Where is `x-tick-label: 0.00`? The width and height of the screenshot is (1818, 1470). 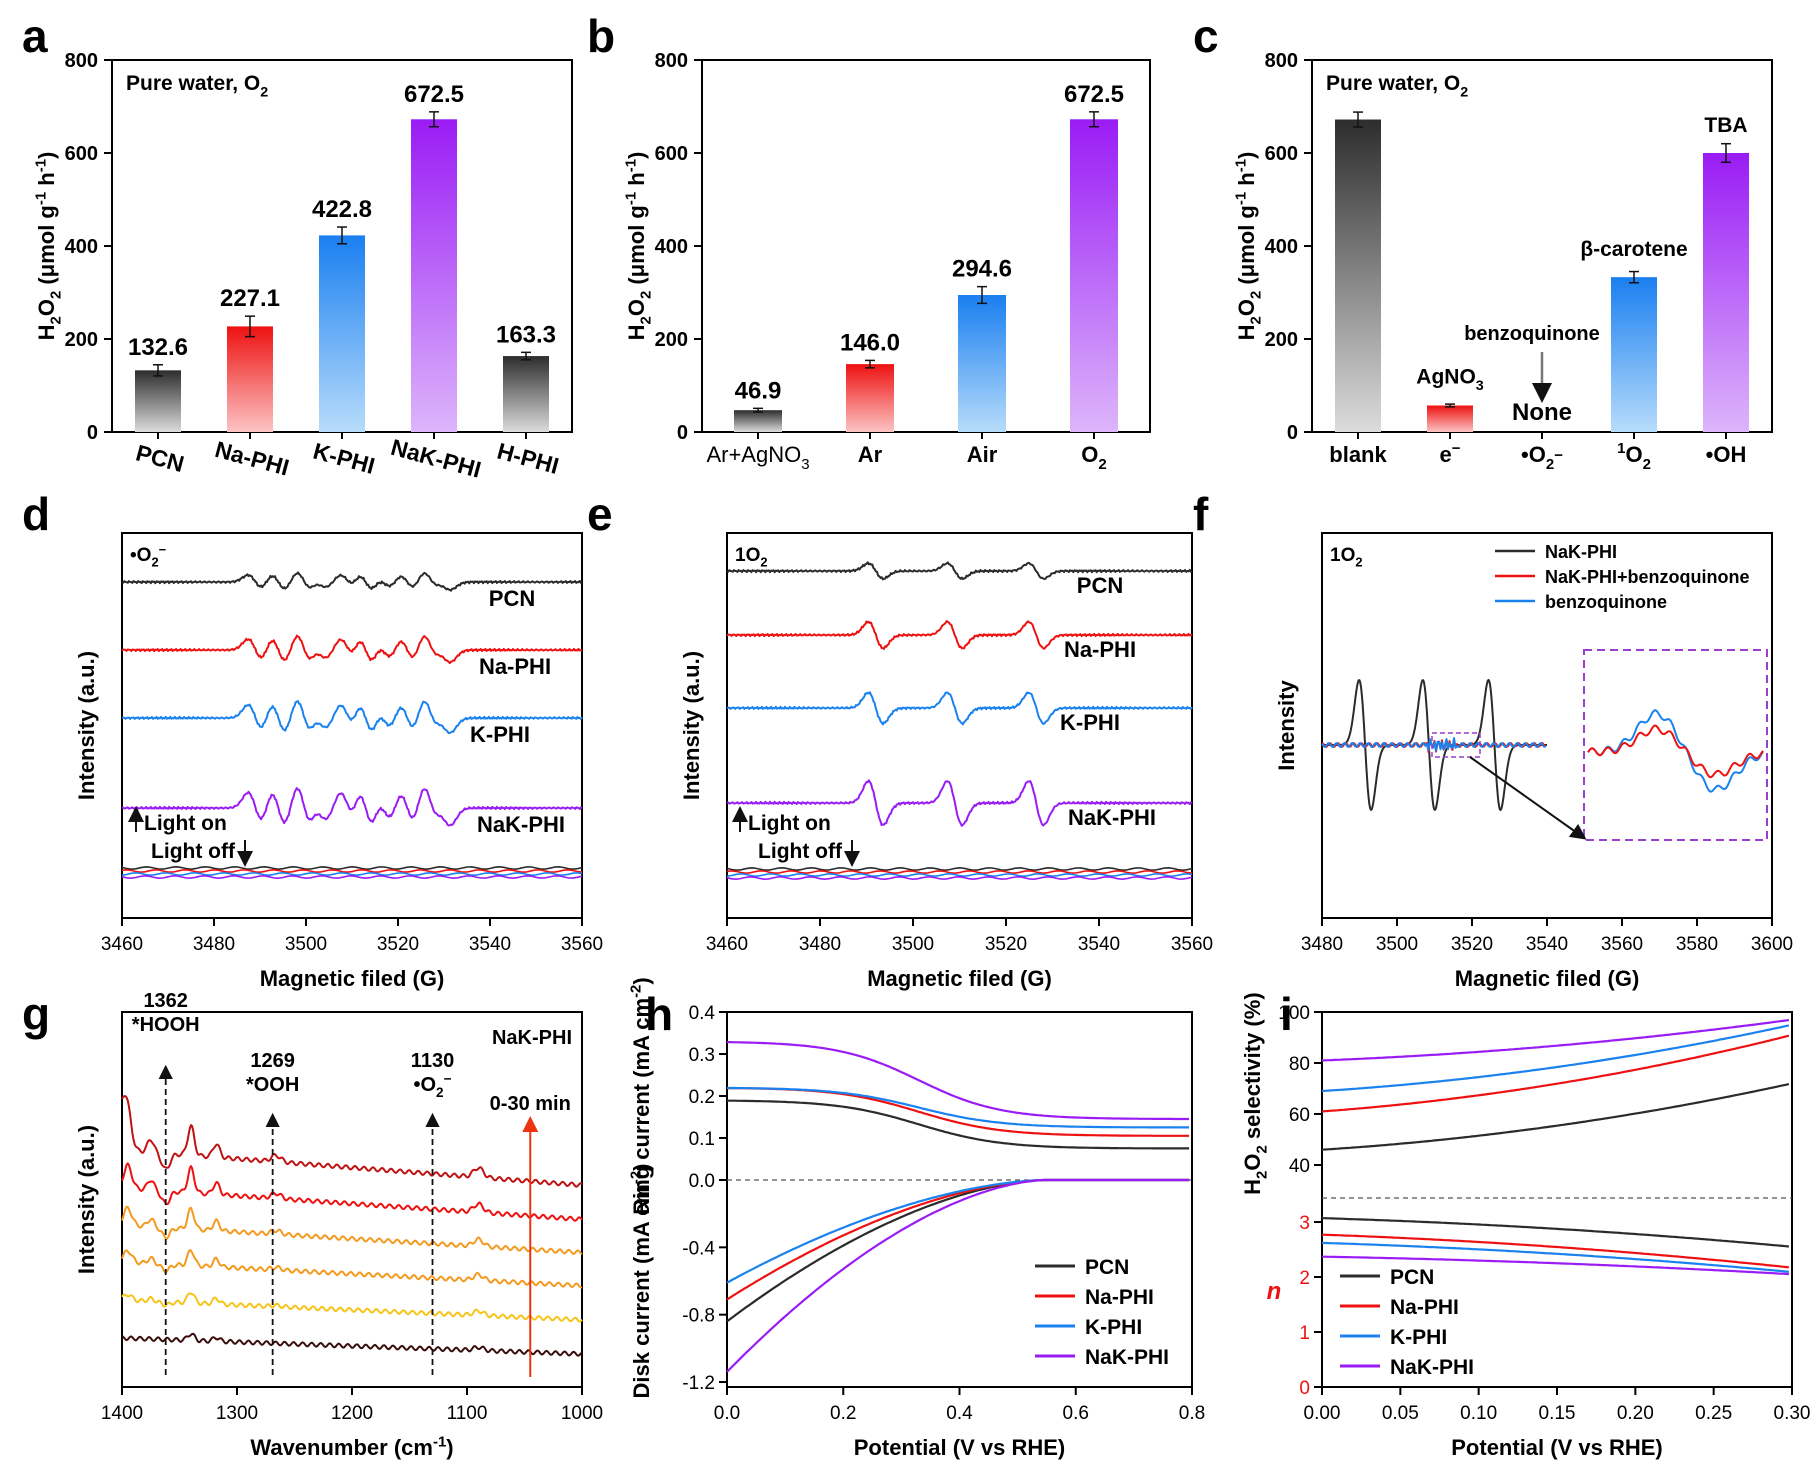
x-tick-label: 0.00 is located at coordinates (1322, 1413).